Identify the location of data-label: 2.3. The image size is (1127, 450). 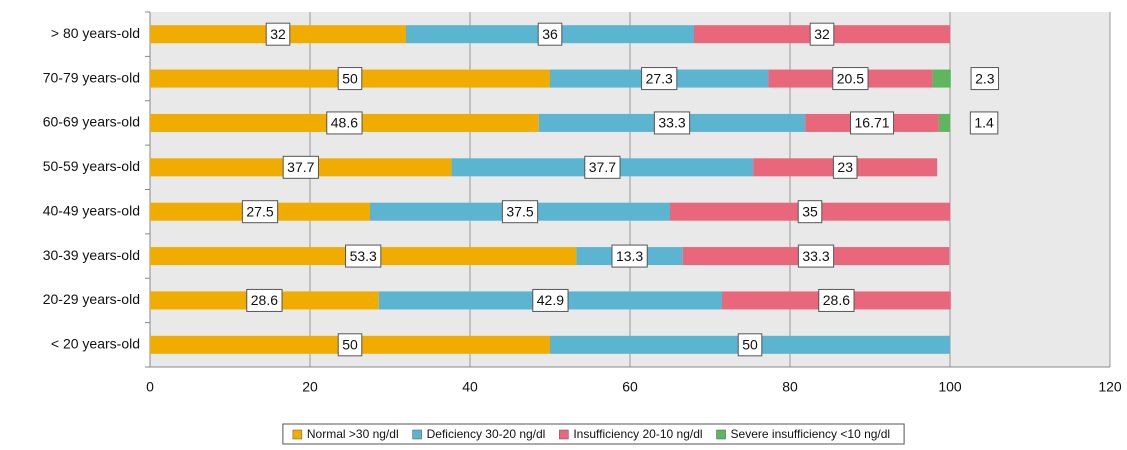
(985, 79).